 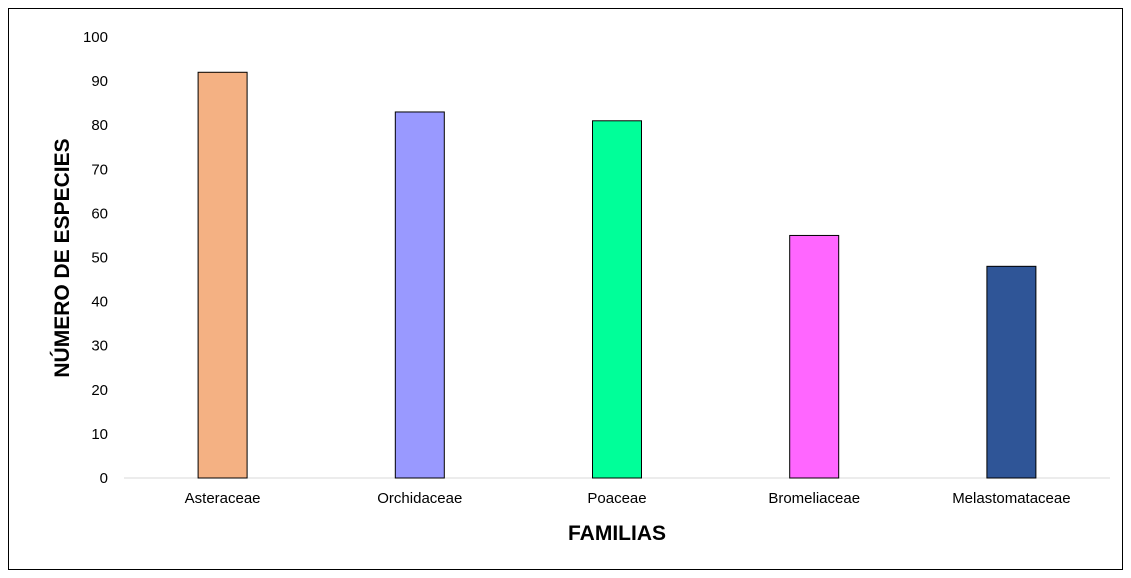 I want to click on y-tick-label: 90, so click(x=99, y=81).